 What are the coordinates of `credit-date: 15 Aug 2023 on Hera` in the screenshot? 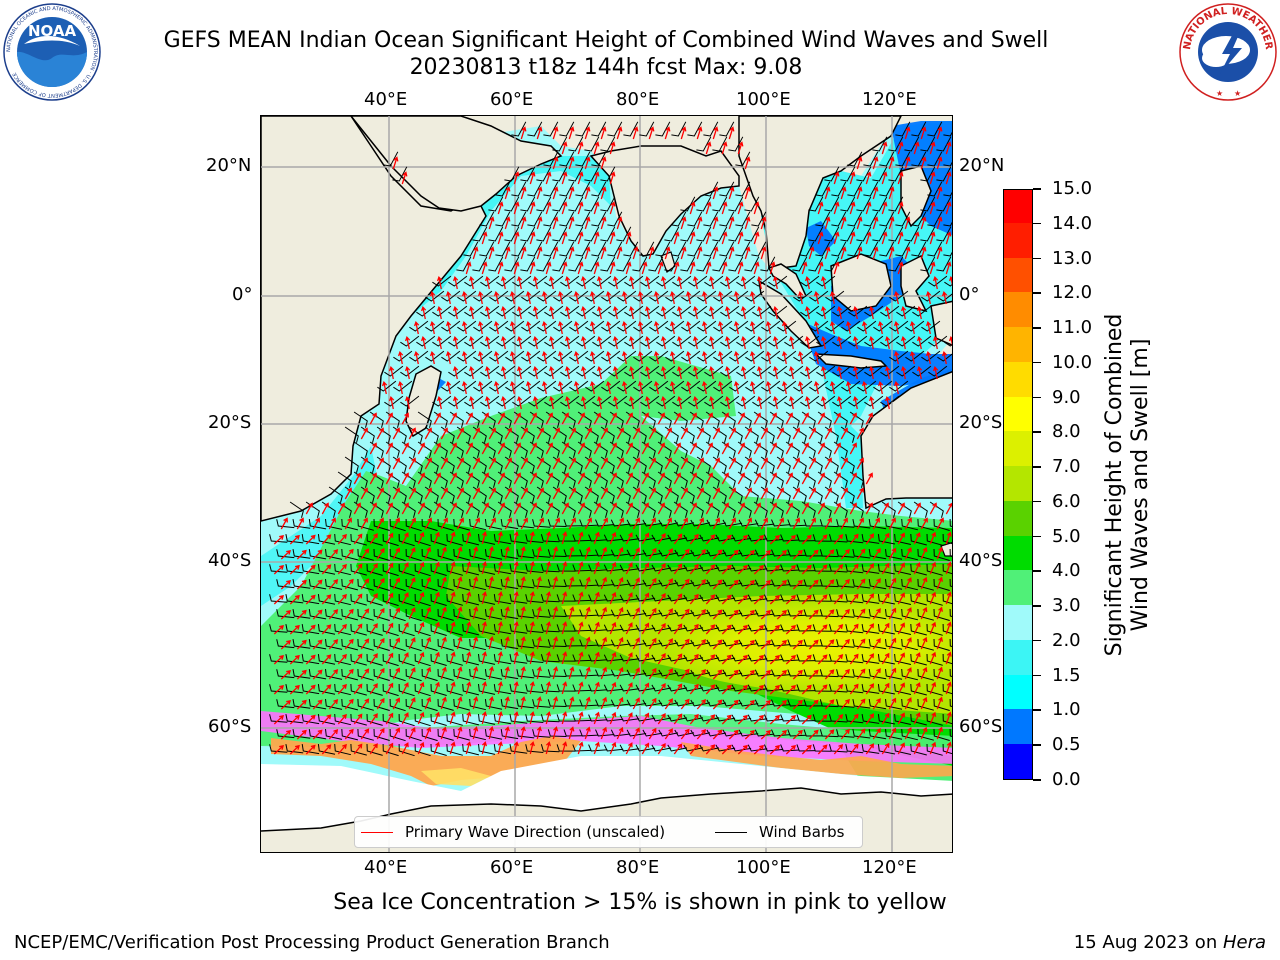 It's located at (1170, 942).